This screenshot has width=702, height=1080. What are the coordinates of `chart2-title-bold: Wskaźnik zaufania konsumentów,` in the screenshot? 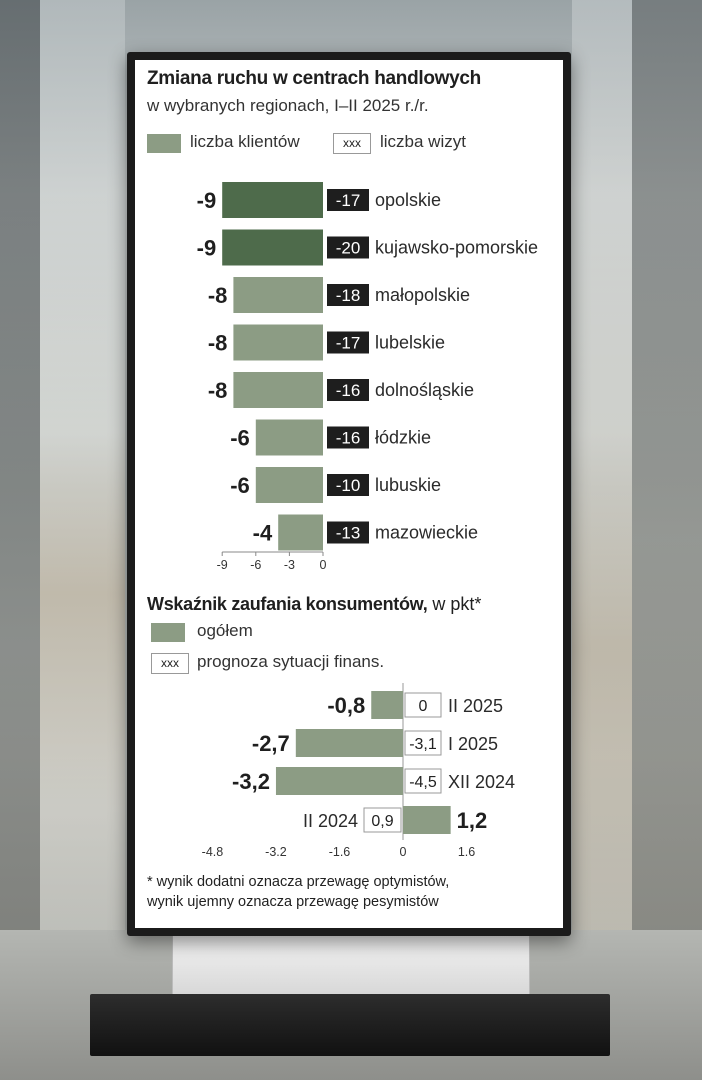 It's located at (287, 604).